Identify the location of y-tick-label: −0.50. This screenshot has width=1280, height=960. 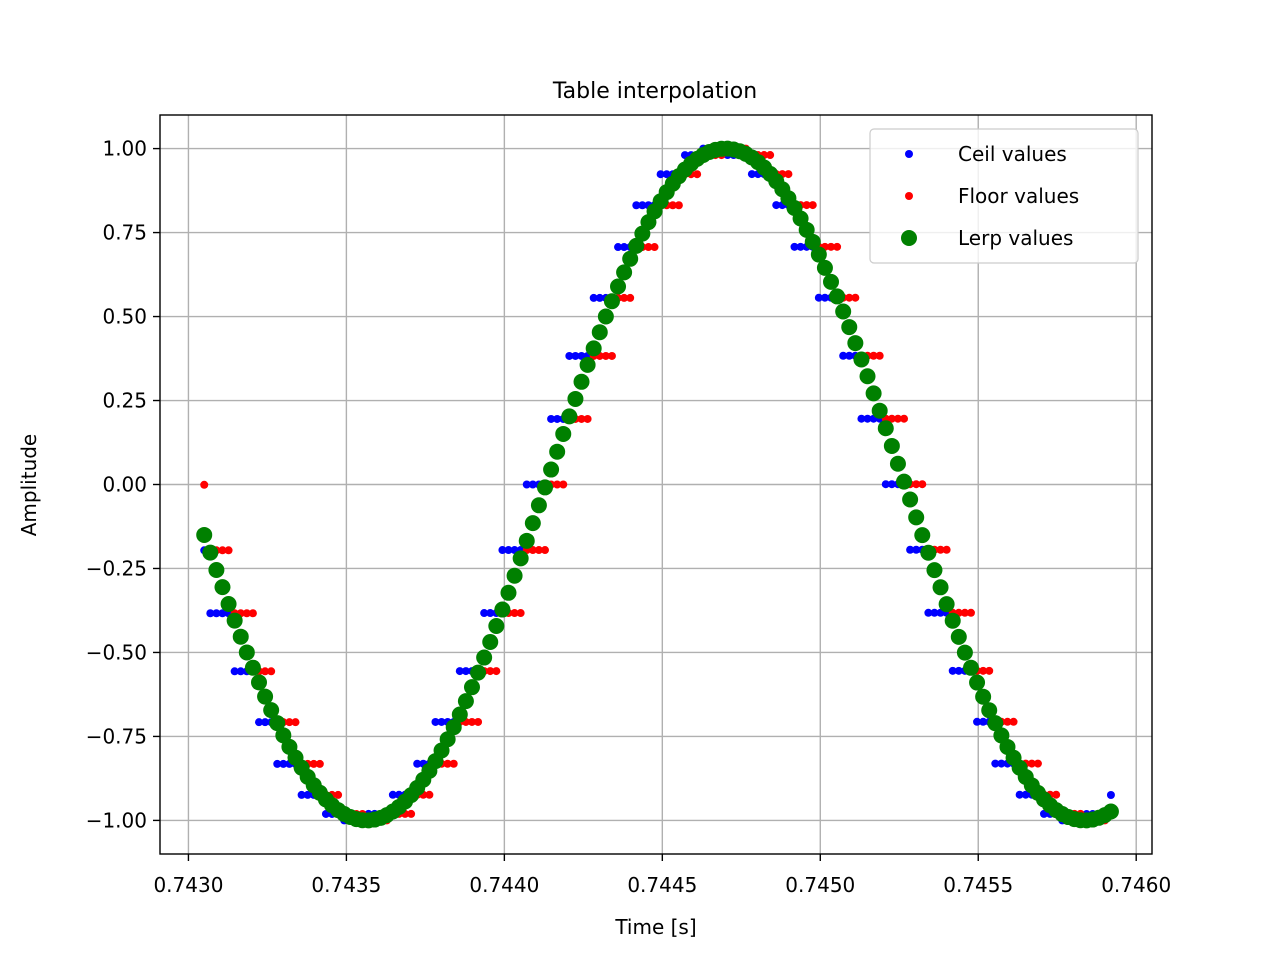
(116, 652).